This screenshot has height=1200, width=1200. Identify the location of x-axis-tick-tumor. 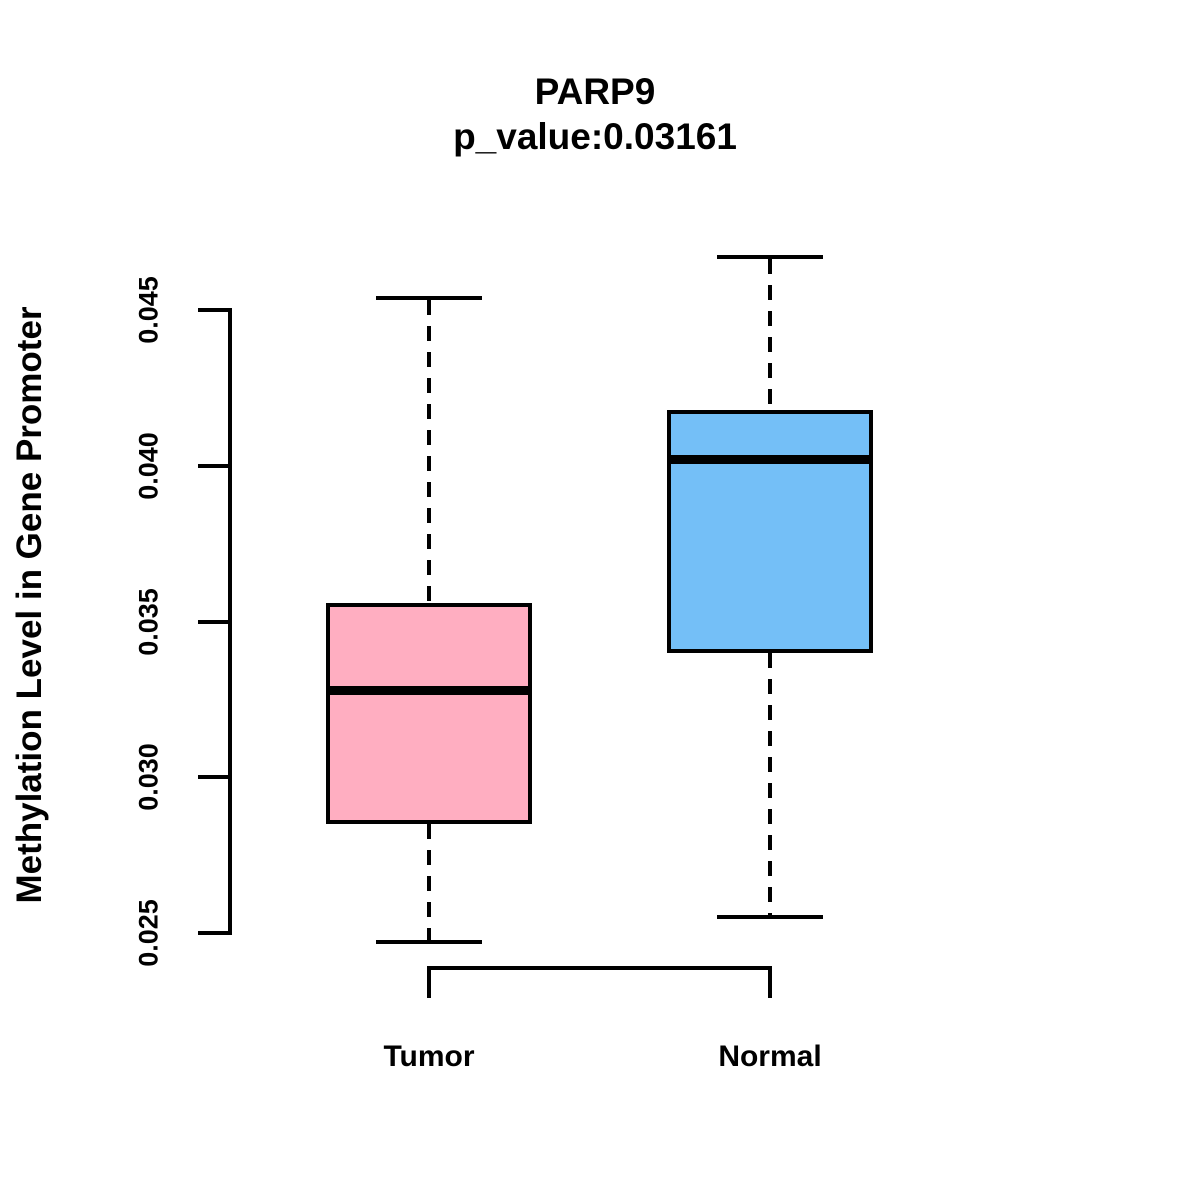
(429, 983).